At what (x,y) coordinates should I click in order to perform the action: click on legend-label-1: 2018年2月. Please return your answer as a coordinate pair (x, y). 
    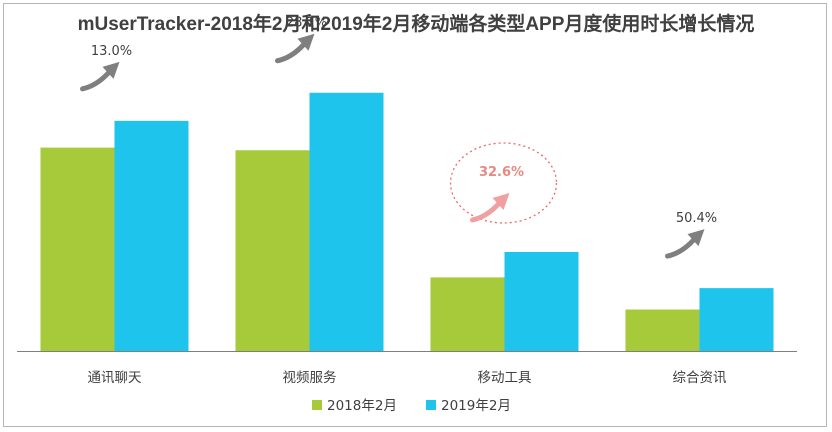
    Looking at the image, I should click on (362, 406).